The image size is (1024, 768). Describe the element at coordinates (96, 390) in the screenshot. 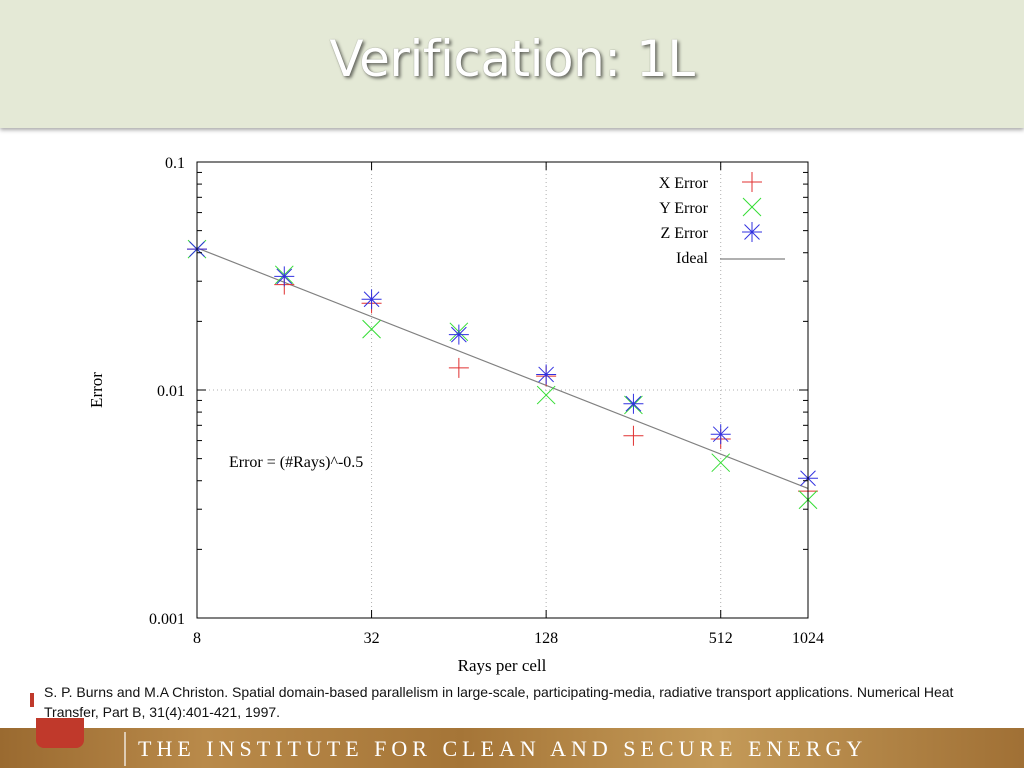

I see `y-axis-label: Error` at that location.